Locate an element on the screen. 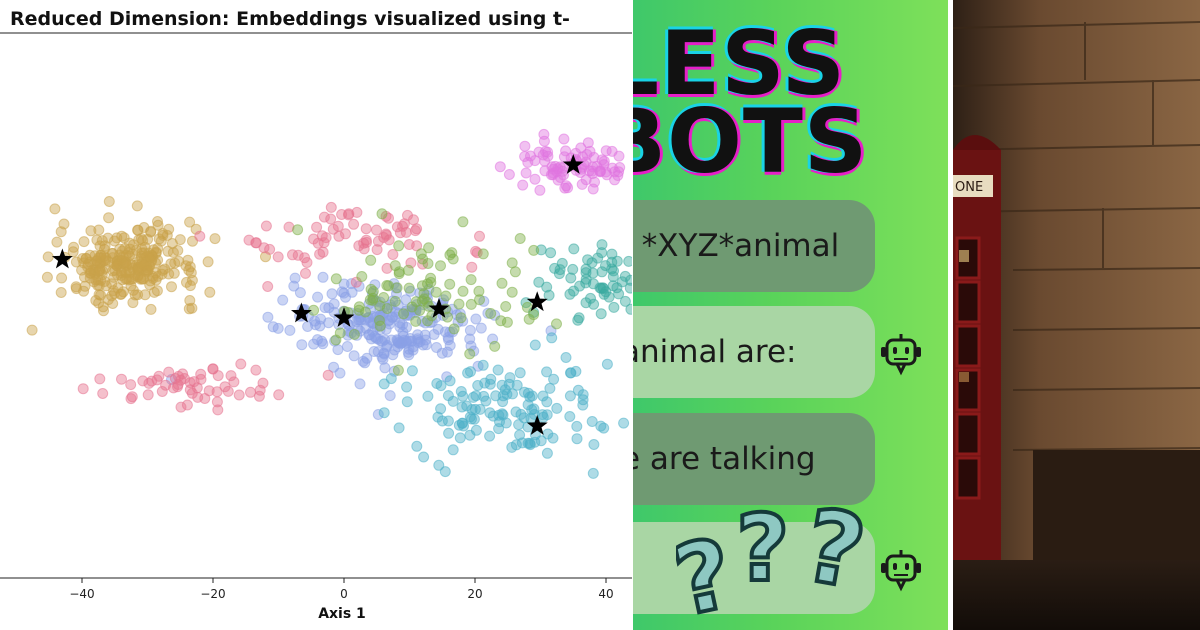 This screenshot has height=630, width=1200. booth-sign is located at coordinates (973, 186).